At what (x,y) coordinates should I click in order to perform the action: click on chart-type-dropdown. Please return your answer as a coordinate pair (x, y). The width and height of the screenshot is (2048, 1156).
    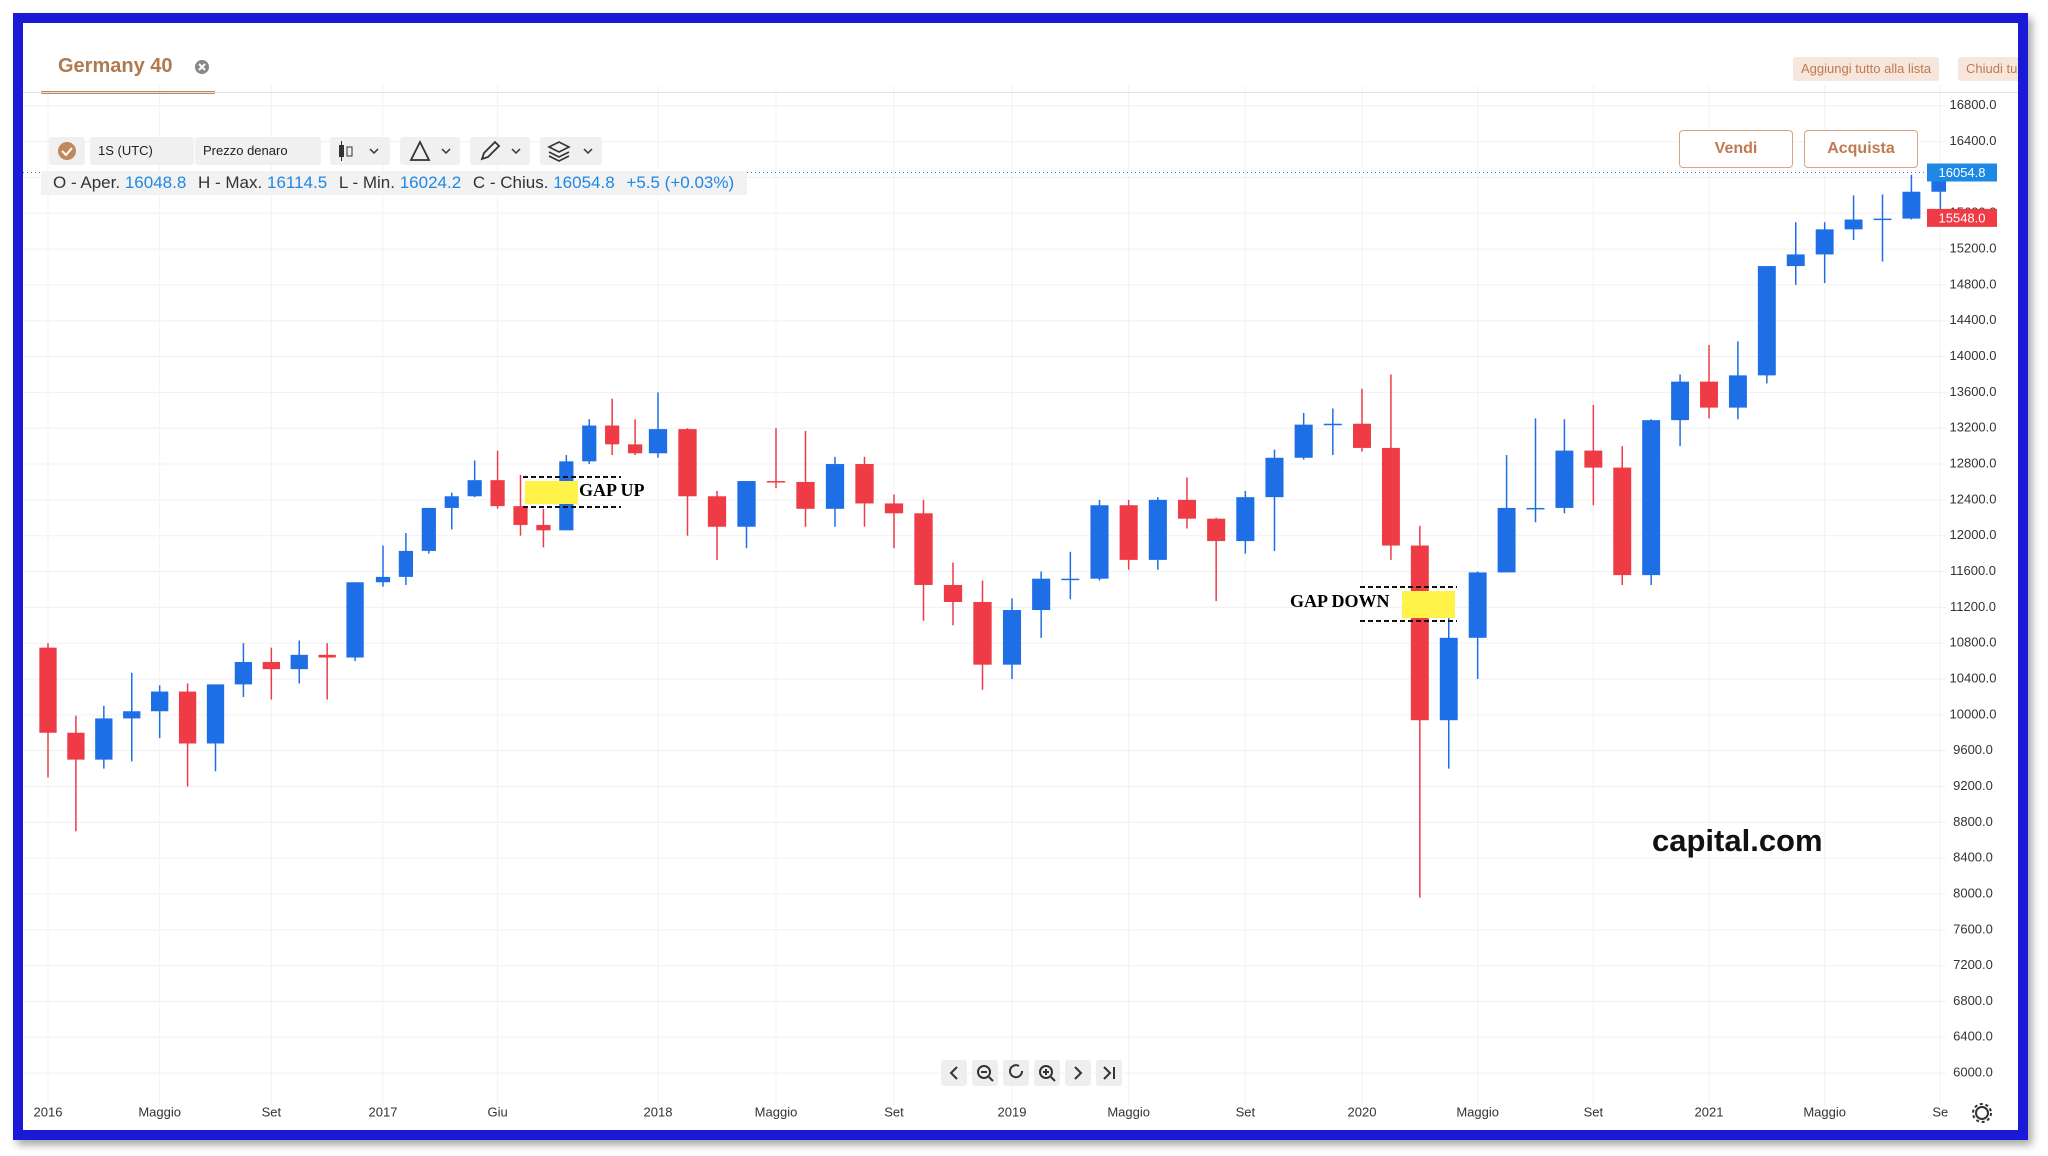
    Looking at the image, I should click on (360, 151).